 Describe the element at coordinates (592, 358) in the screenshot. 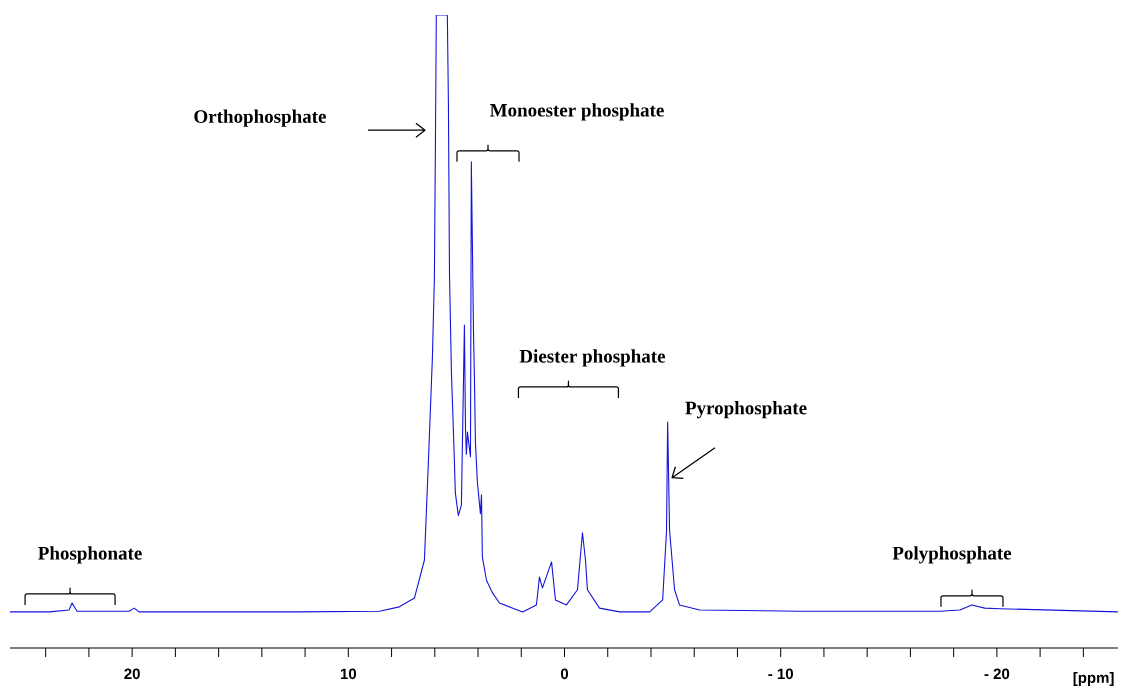

I see `annotation: Diester phosphate` at that location.